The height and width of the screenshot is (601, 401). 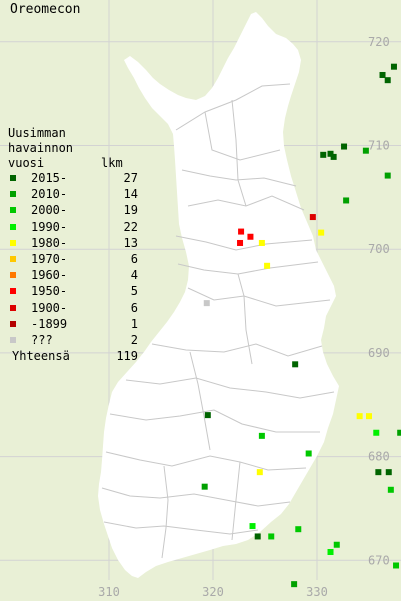 I want to click on legend-item: 1900- 6, so click(x=73, y=309).